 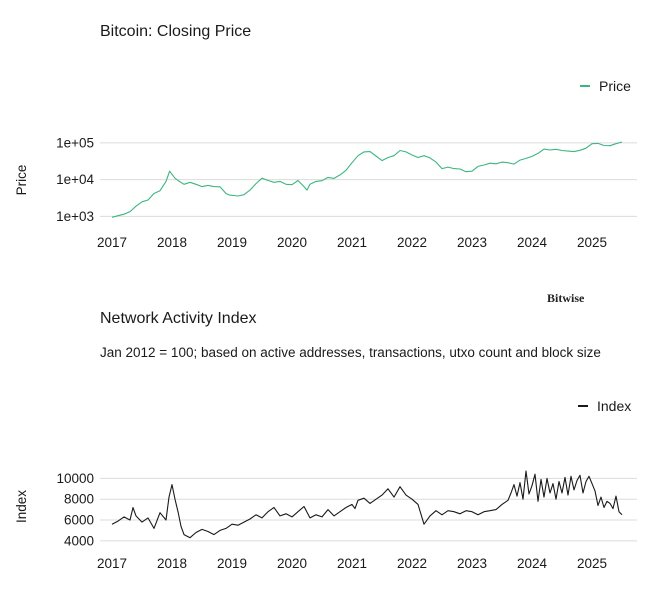 What do you see at coordinates (232, 563) in the screenshot?
I see `chart2-x-tick-label: 2019` at bounding box center [232, 563].